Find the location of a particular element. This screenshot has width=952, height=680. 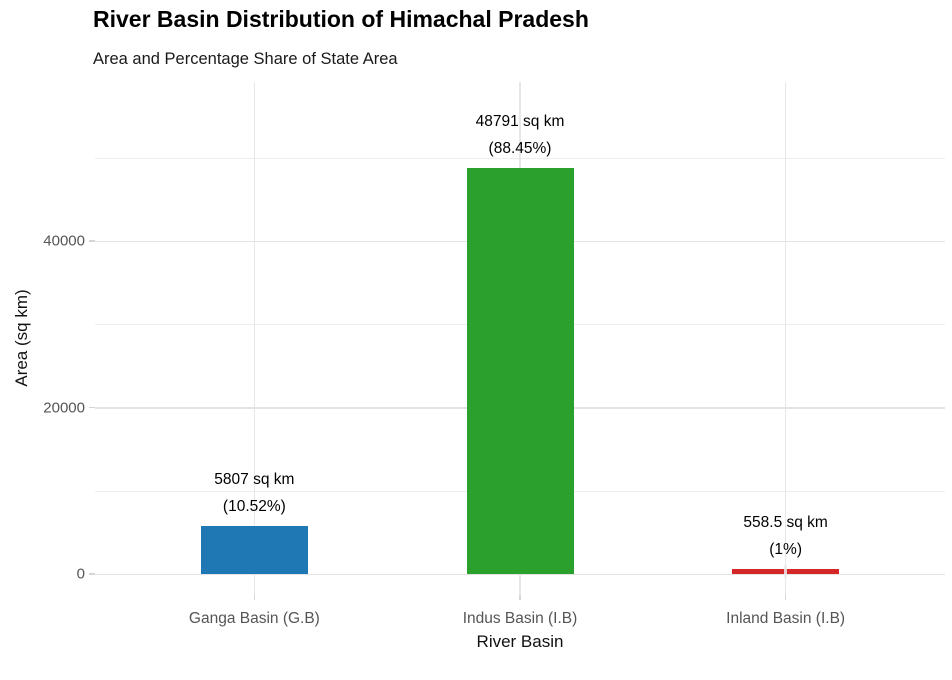

bar-value-label: 558.5 sq km is located at coordinates (785, 523).